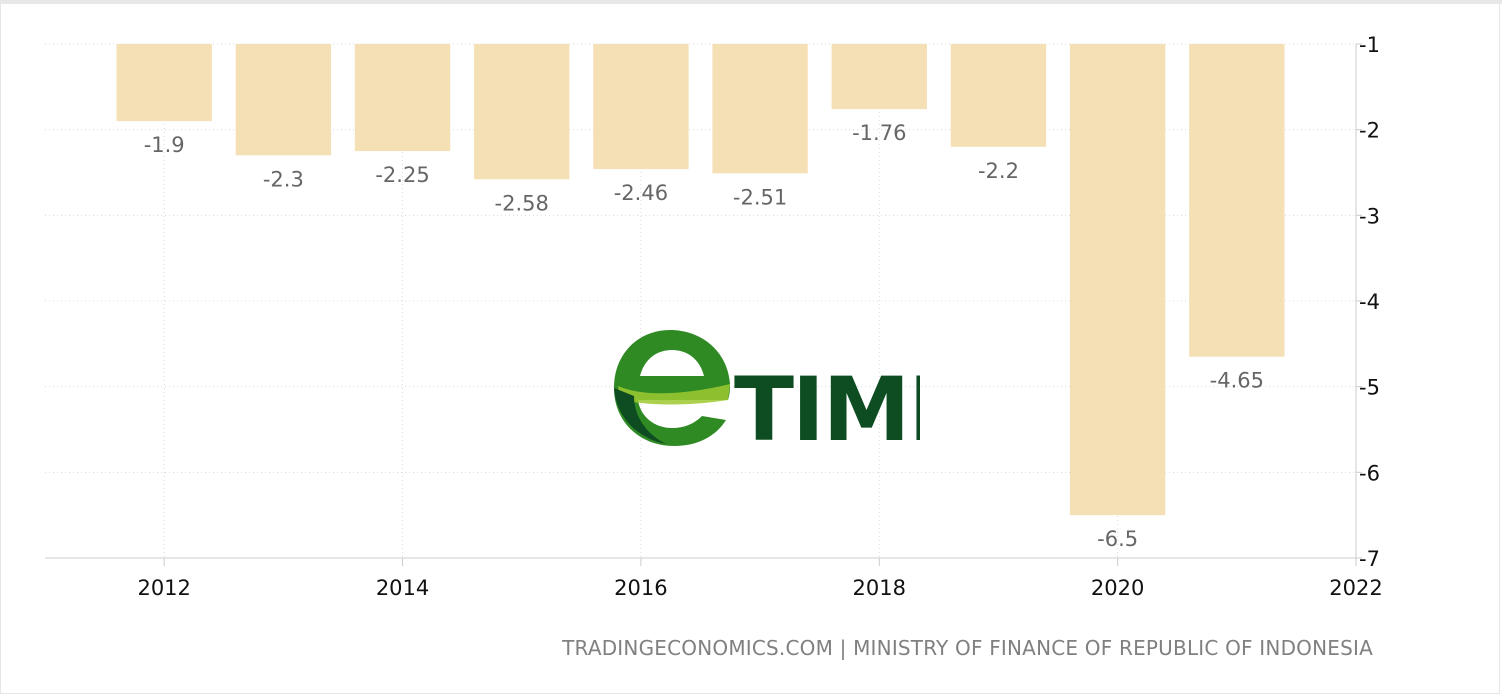 This screenshot has height=696, width=1502. Describe the element at coordinates (283, 179) in the screenshot. I see `data-label-2013: -2.3` at that location.